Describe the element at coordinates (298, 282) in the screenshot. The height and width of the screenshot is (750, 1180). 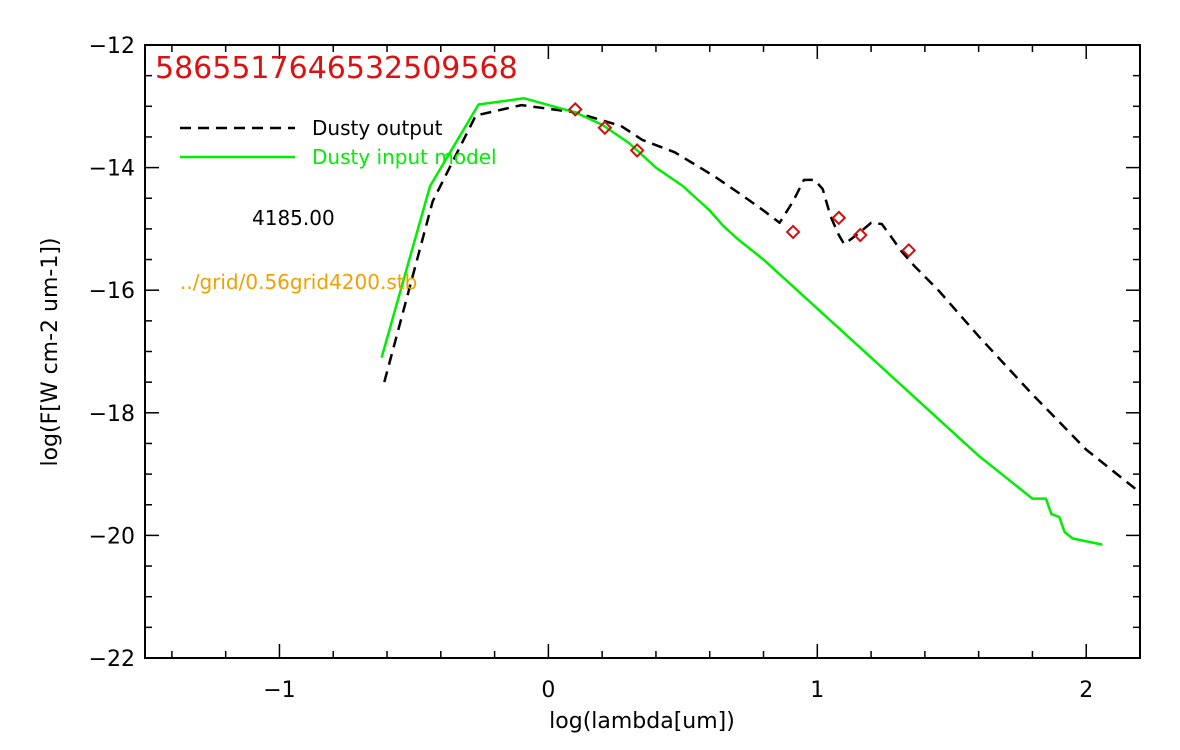
I see `grid-file-label: ../grid/0.56grid4200.stb` at that location.